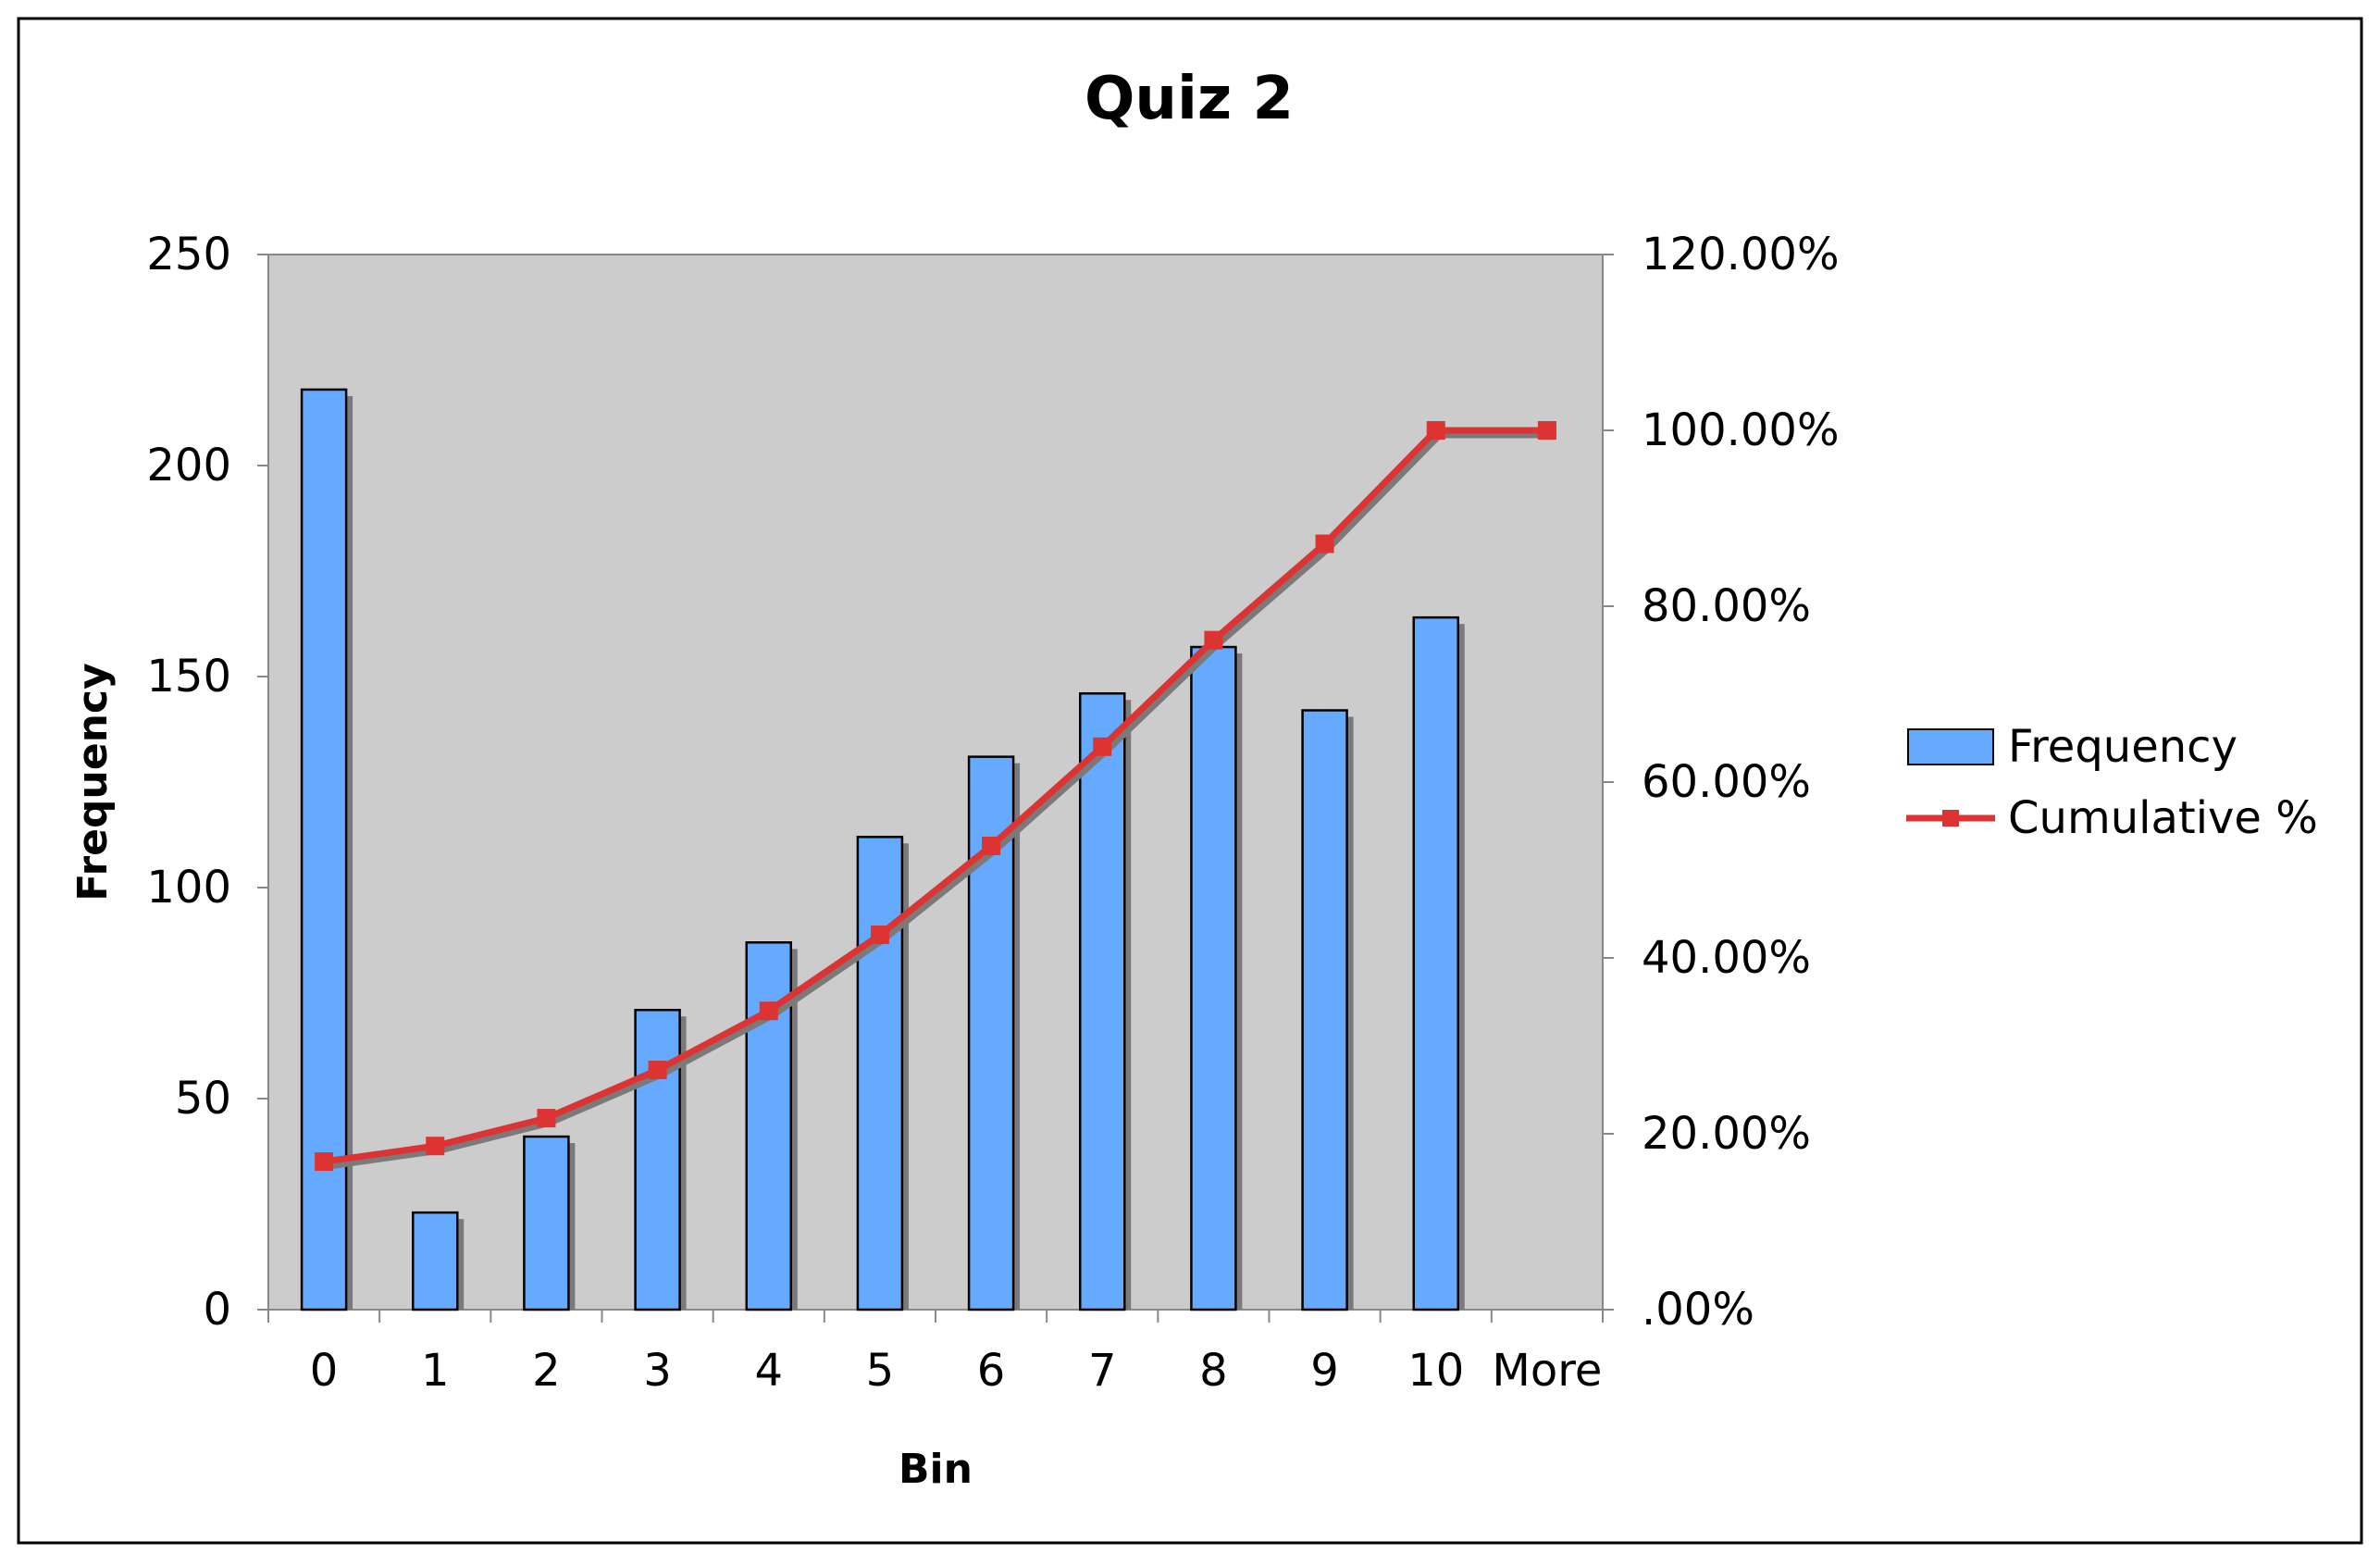  Describe the element at coordinates (1726, 782) in the screenshot. I see `y2-tick-label: 60.00%` at that location.